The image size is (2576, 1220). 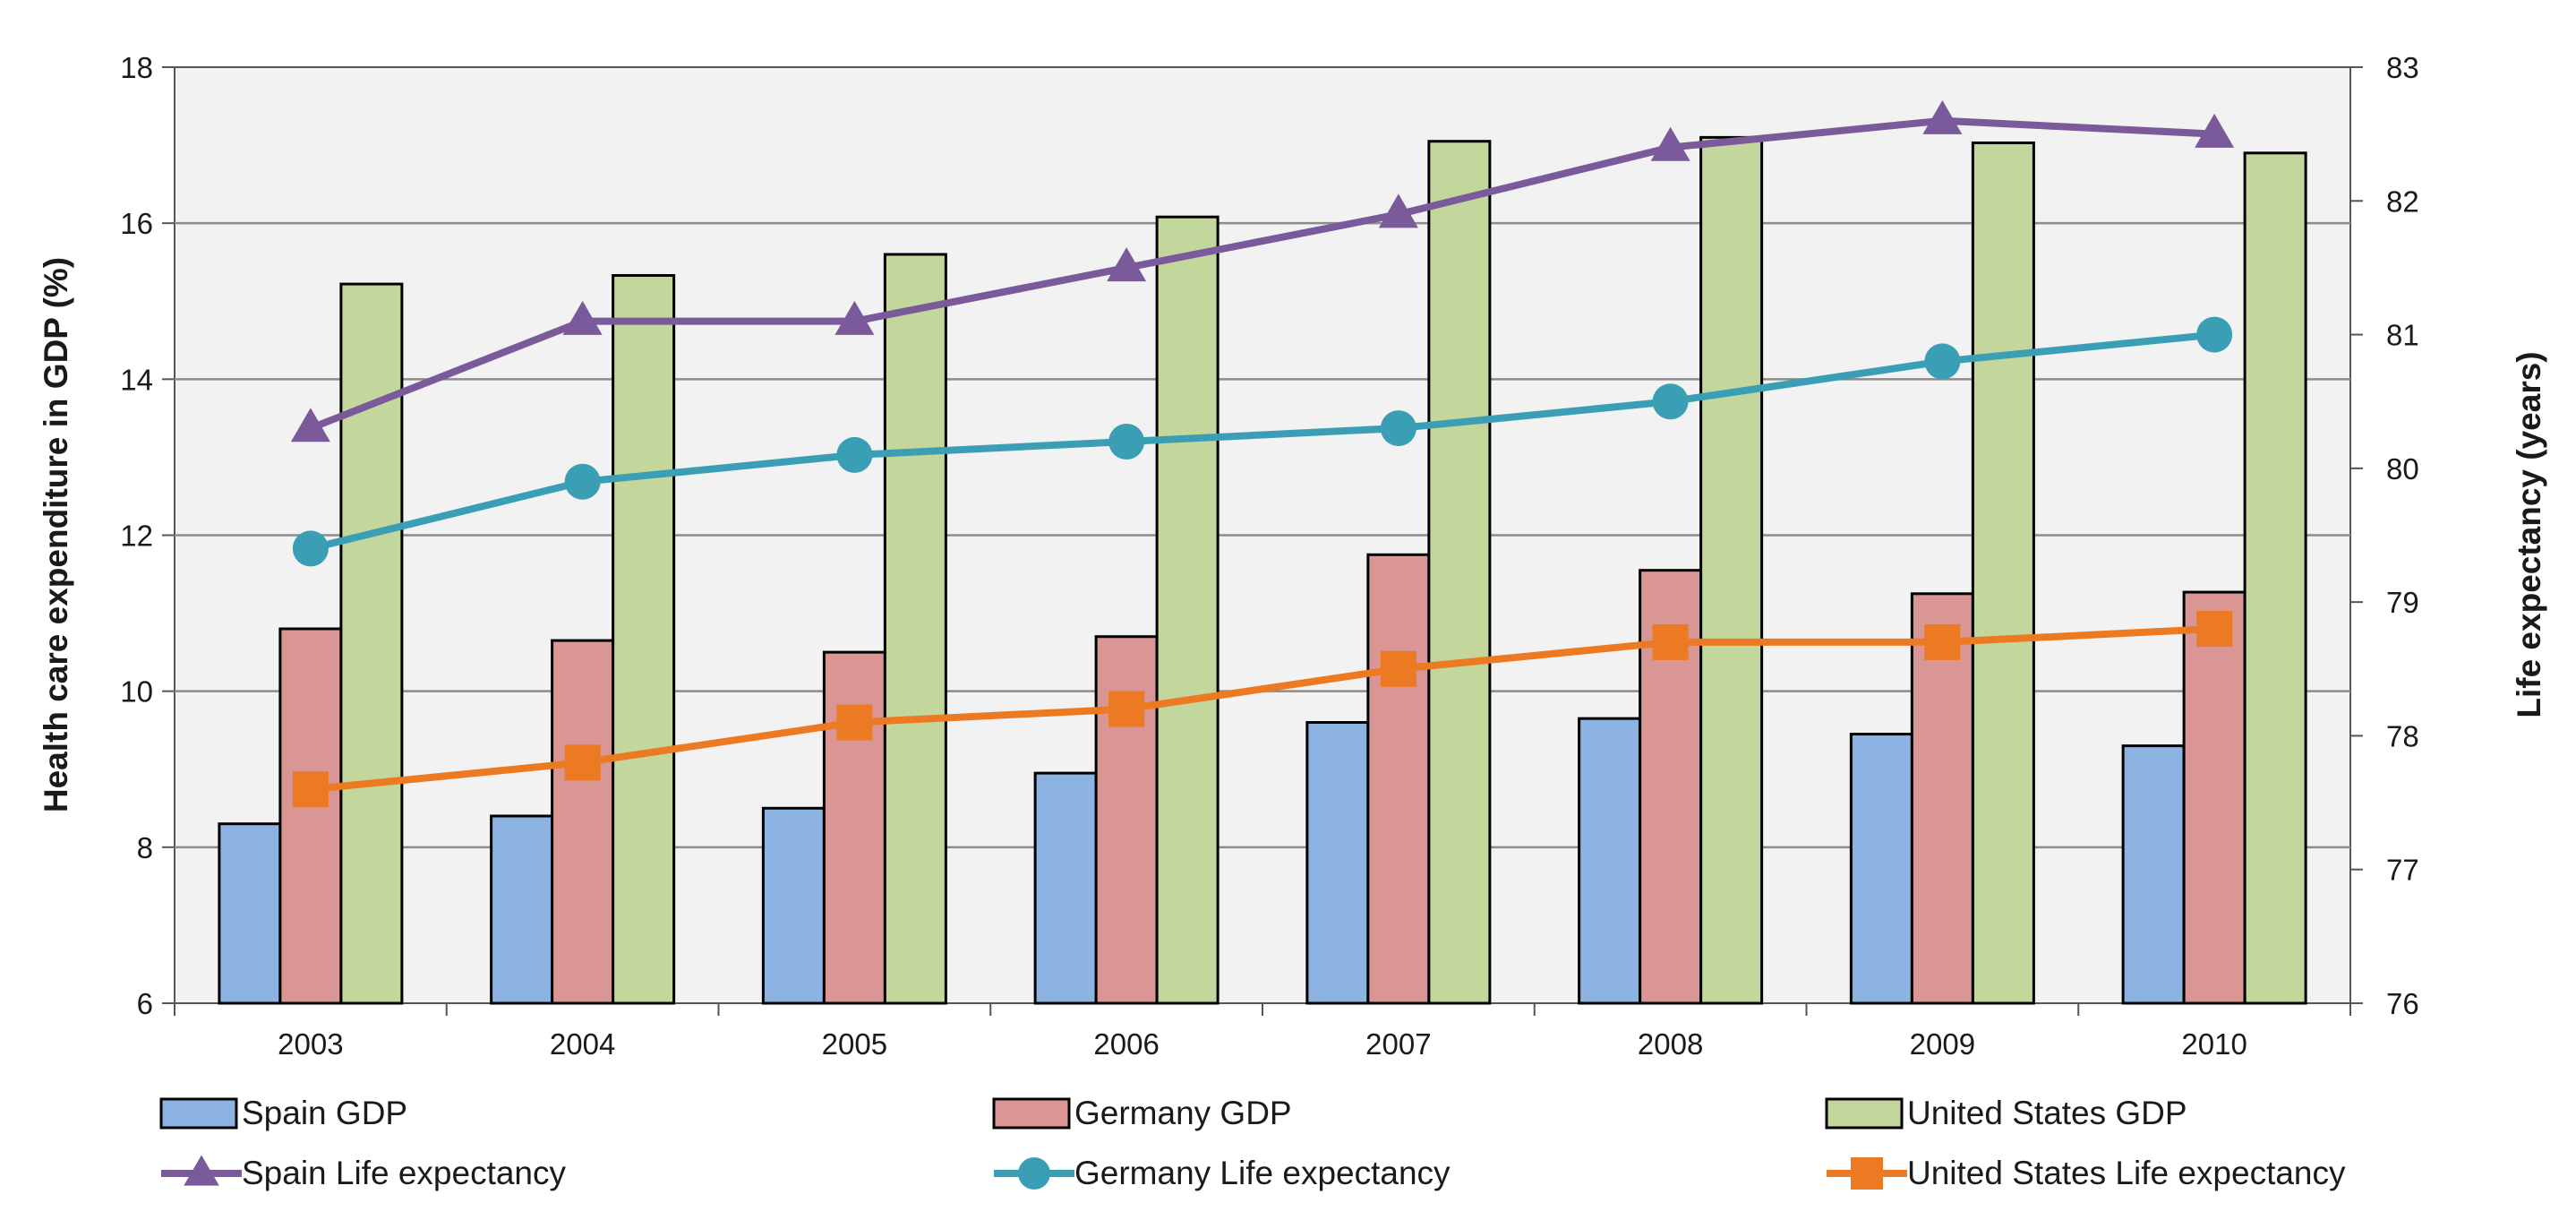 I want to click on y-tick-label: 6, so click(x=145, y=1003).